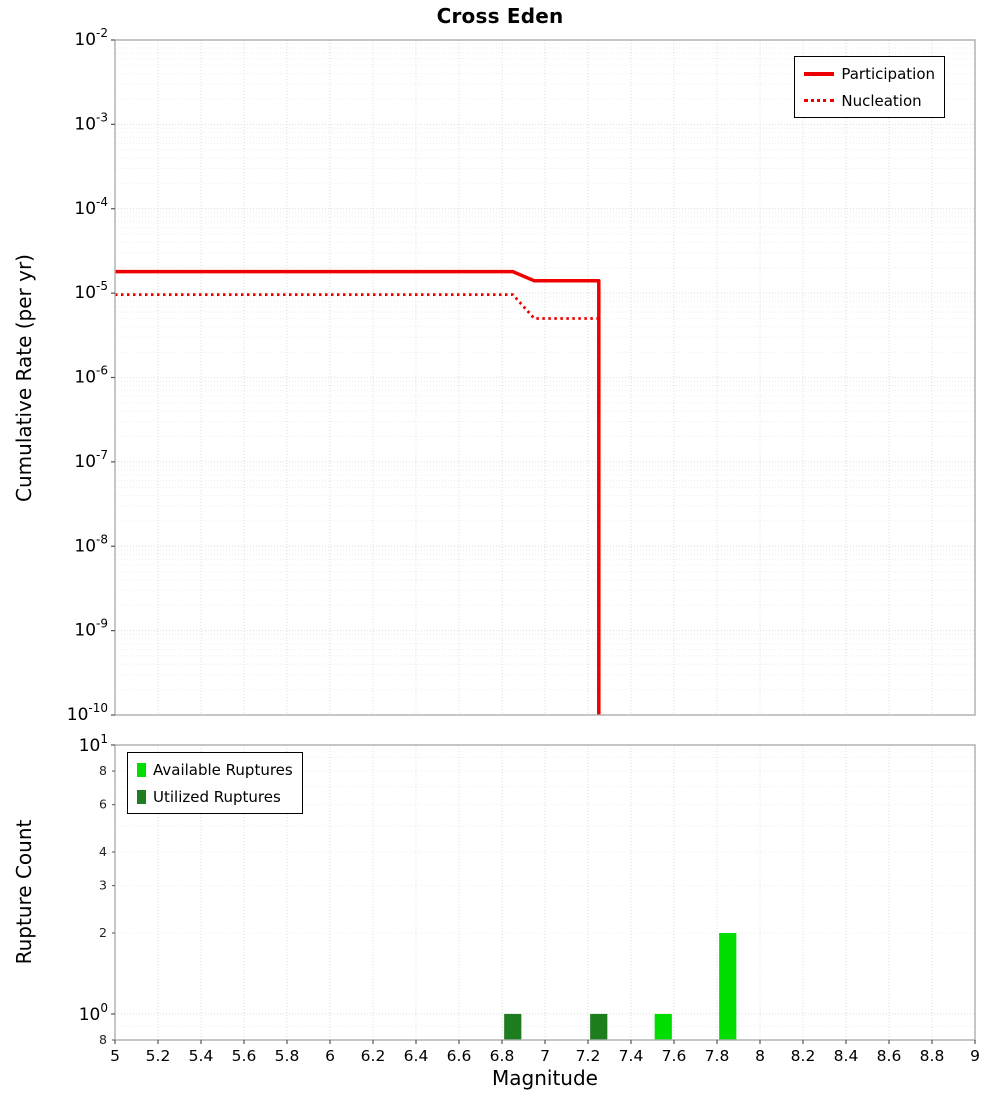 The height and width of the screenshot is (1100, 1000). What do you see at coordinates (115, 1056) in the screenshot?
I see `svg-text: 5` at bounding box center [115, 1056].